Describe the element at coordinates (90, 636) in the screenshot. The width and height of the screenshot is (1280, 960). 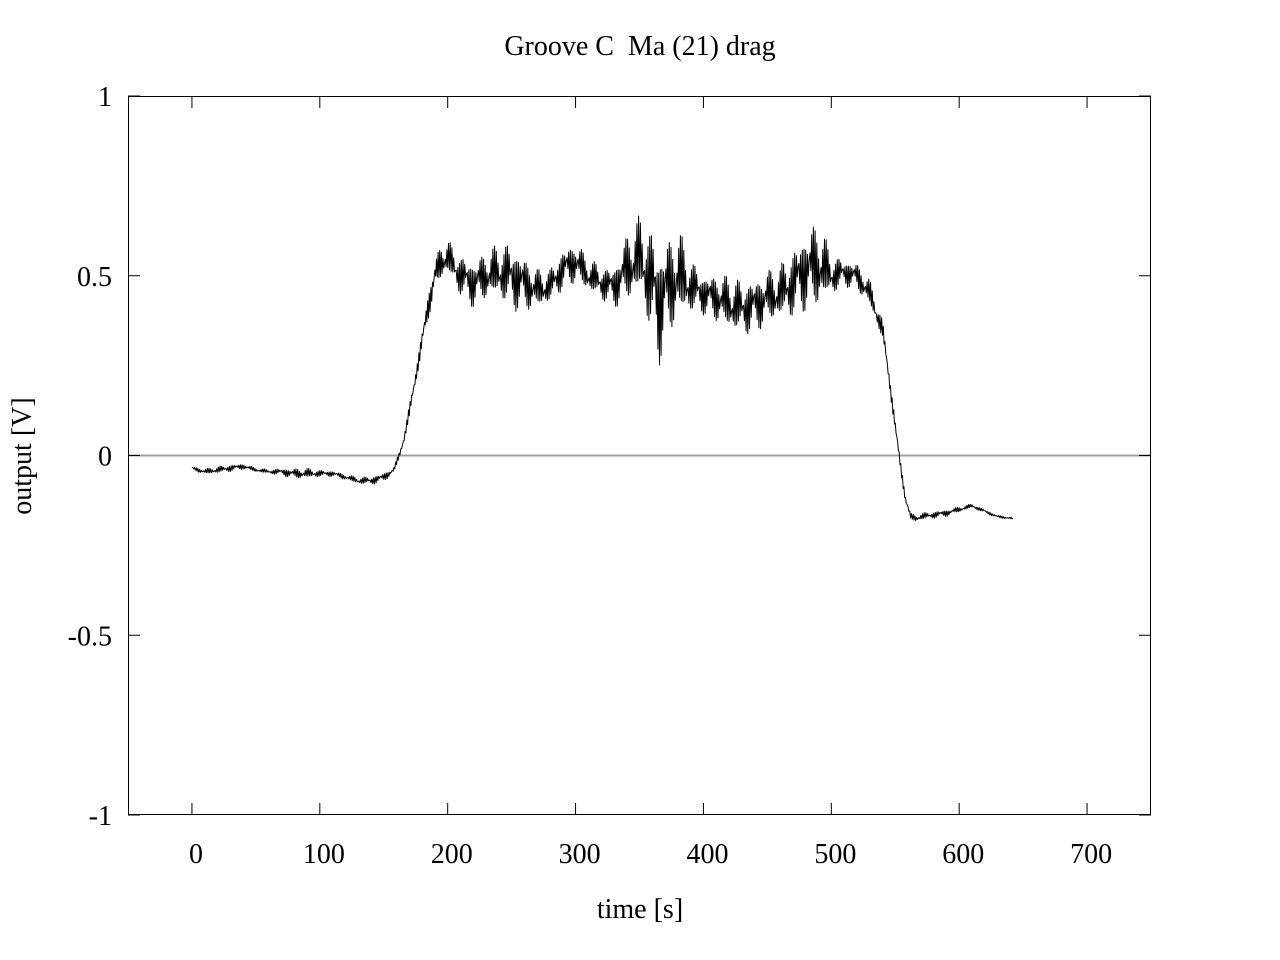
I see `y-tick-label: -0.5` at that location.